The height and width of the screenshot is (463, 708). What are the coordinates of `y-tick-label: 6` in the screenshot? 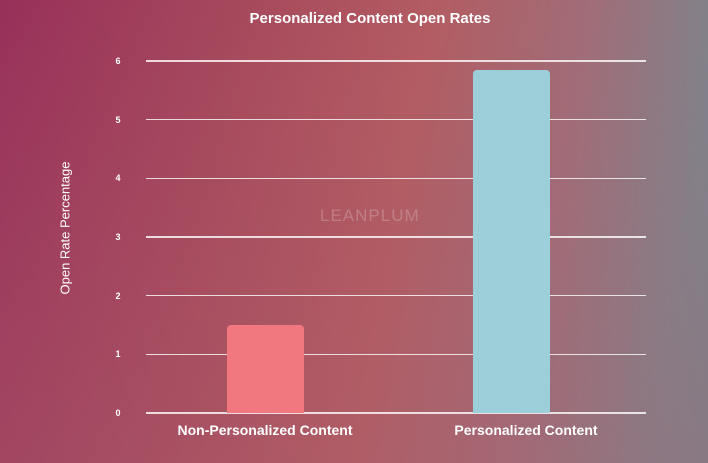 It's located at (118, 61).